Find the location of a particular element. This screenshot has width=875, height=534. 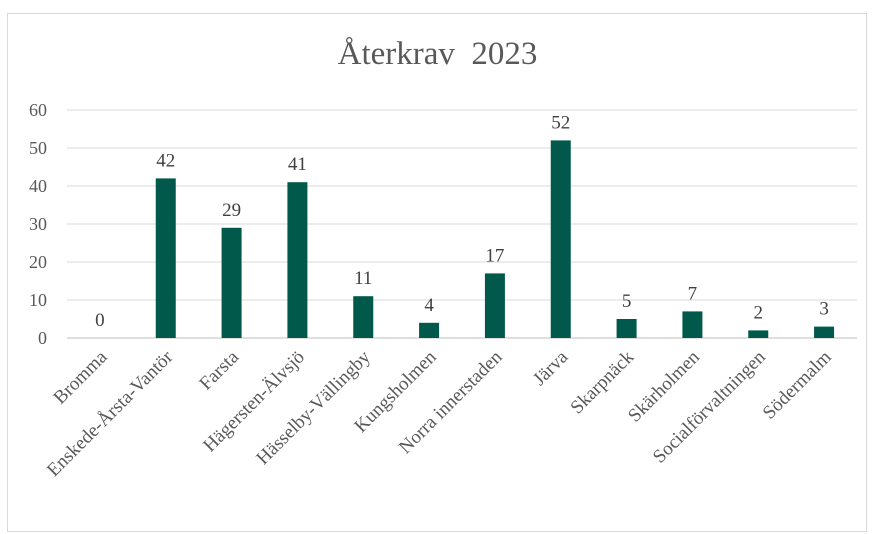

y-tick-label: 30 is located at coordinates (38, 224).